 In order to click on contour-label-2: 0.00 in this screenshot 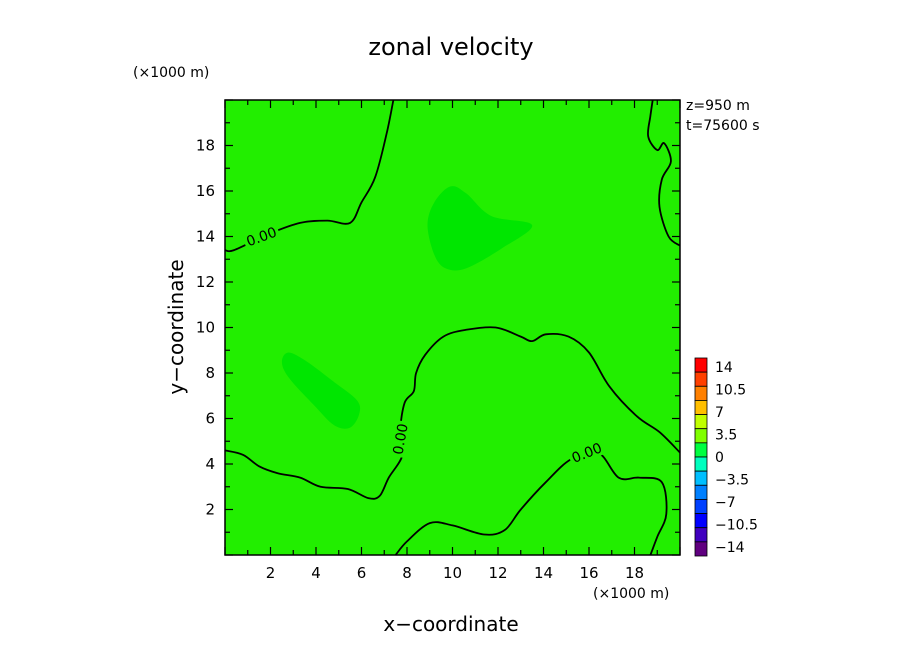, I will do `click(401, 438)`.